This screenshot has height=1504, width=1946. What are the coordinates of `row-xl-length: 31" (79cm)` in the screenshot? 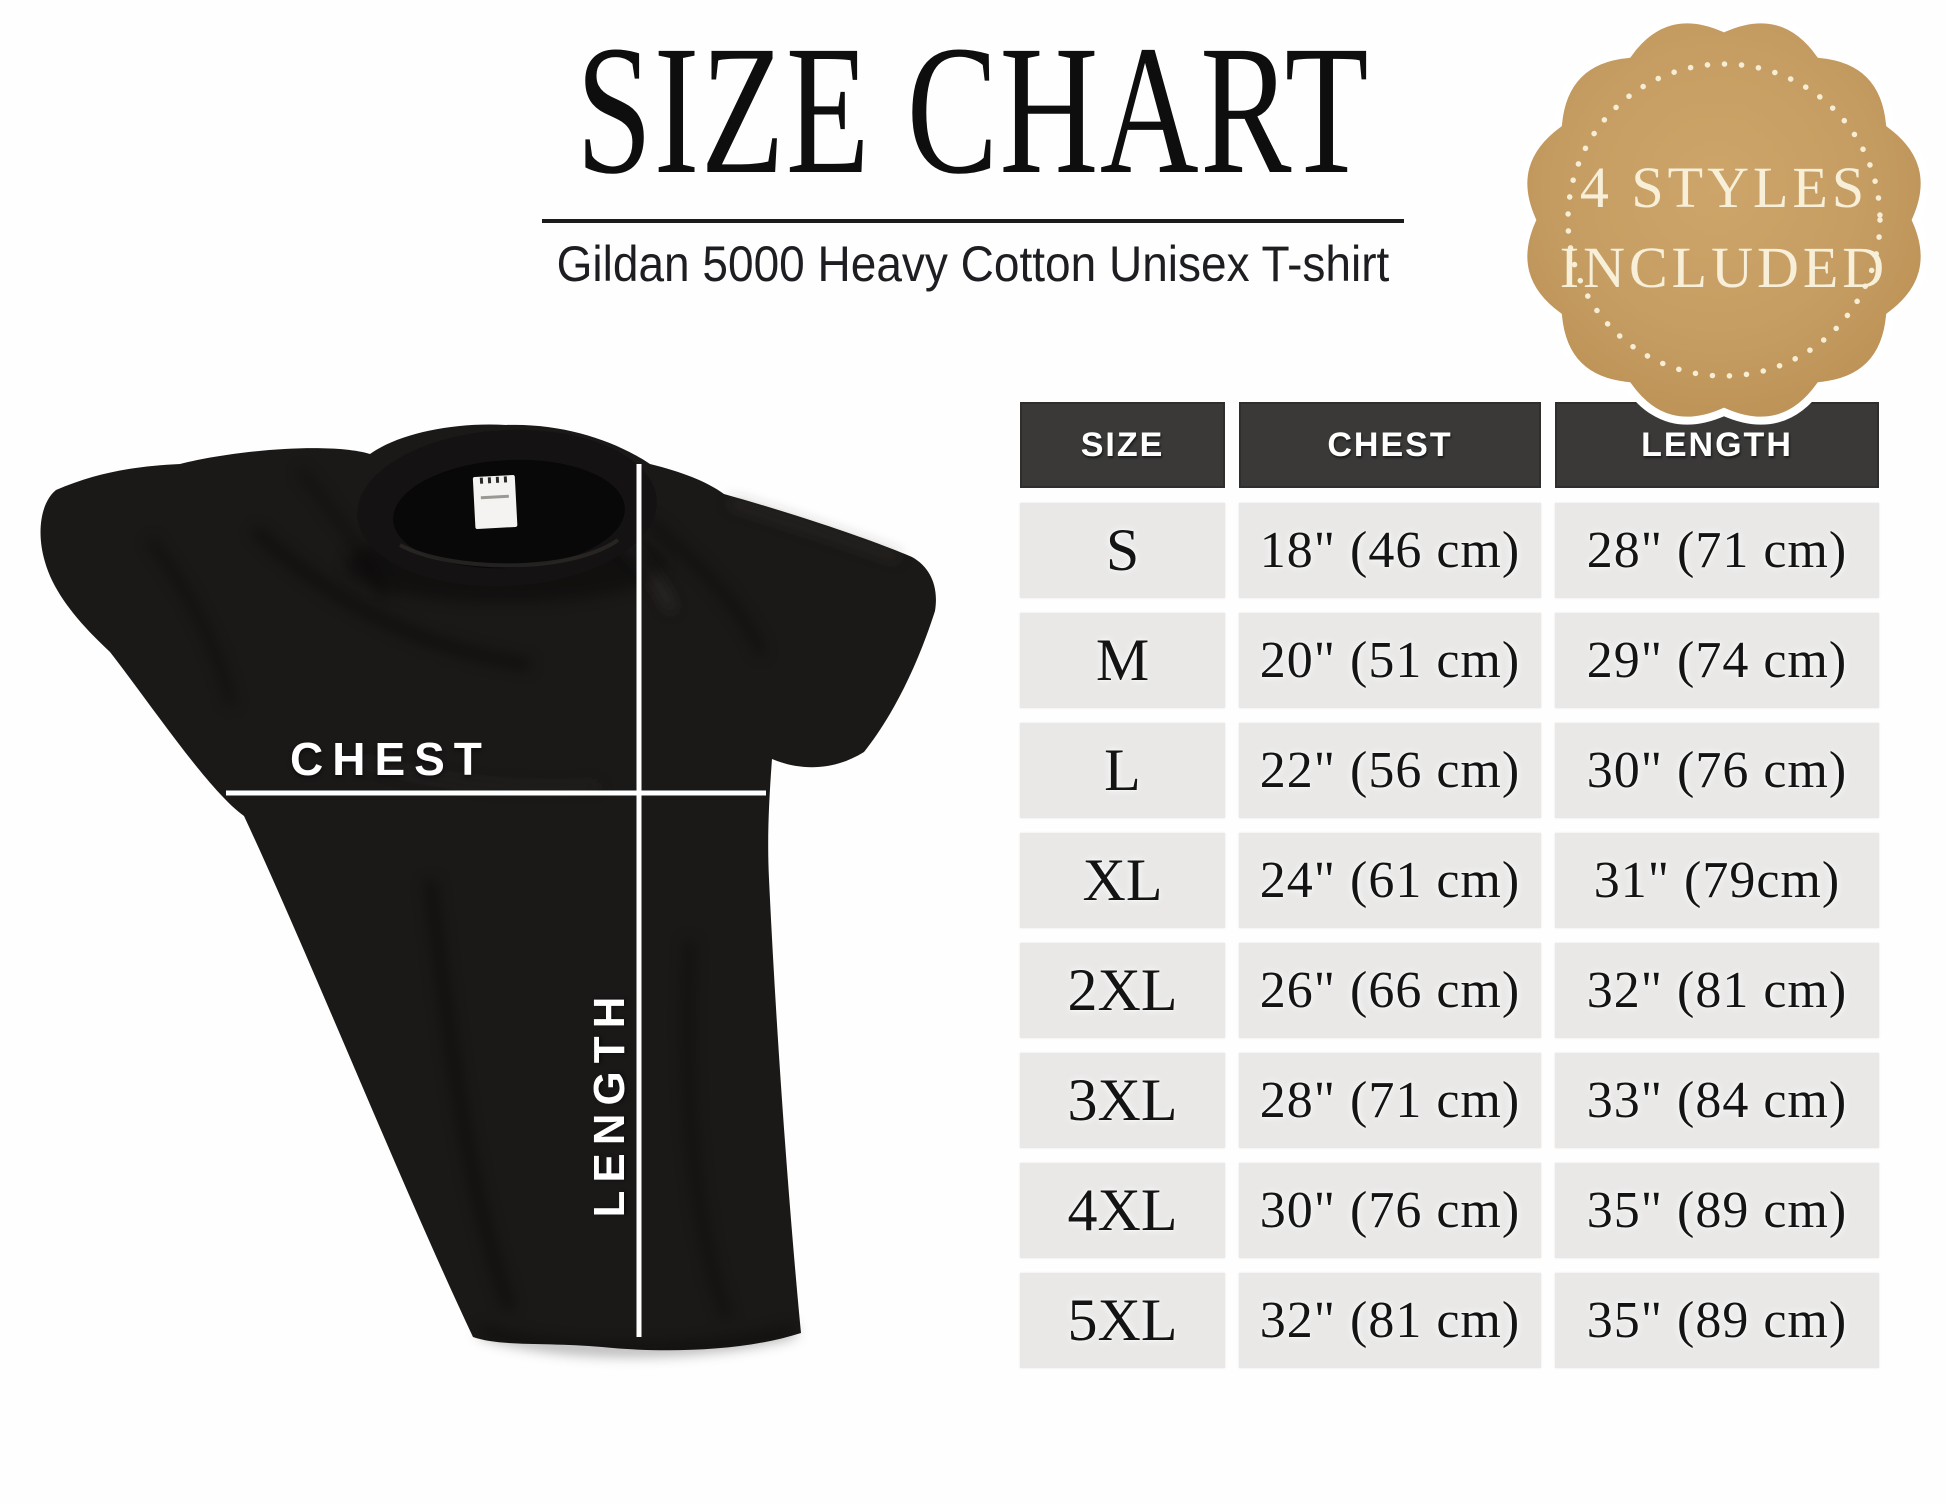 It's located at (1717, 880).